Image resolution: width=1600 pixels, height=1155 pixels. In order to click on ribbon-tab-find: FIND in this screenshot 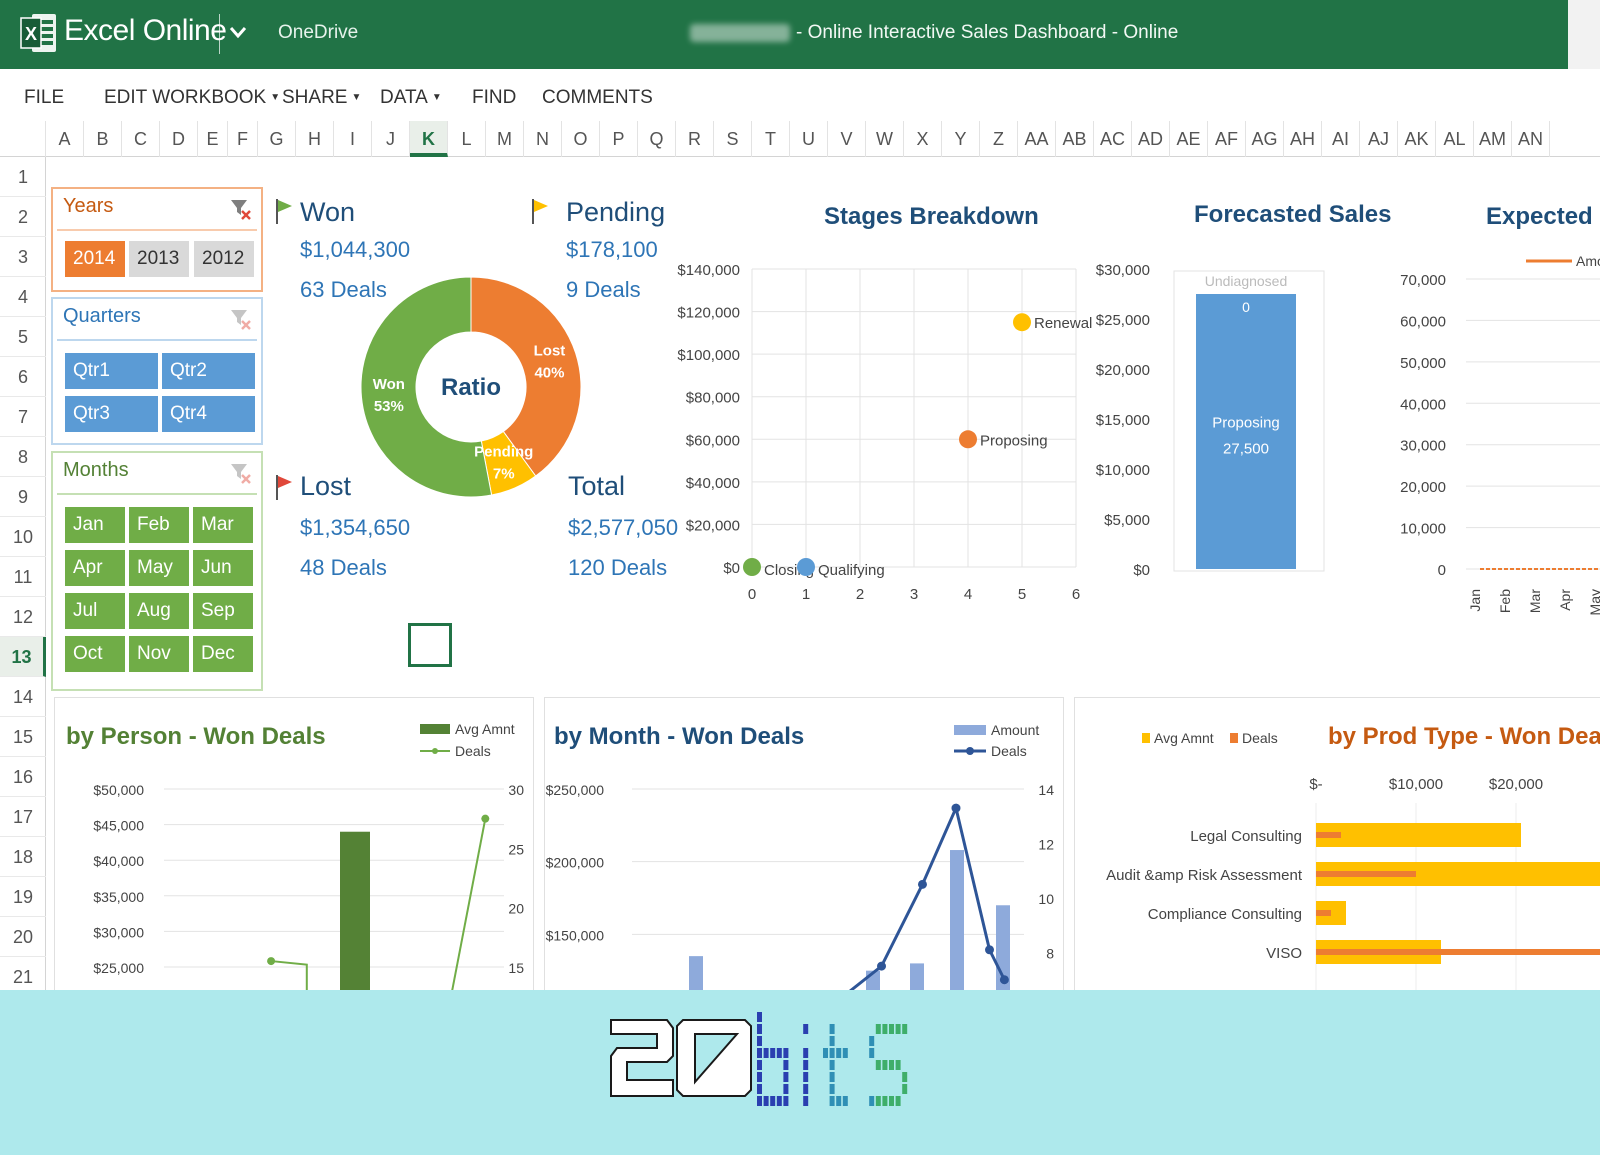, I will do `click(494, 98)`.